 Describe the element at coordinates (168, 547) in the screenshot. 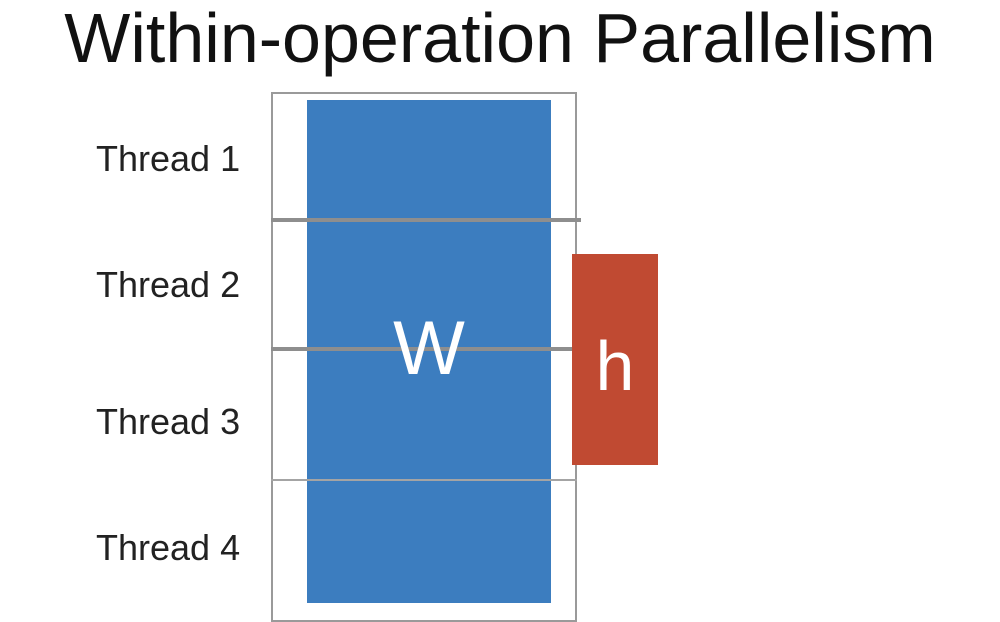

I see `thread-label-4: Thread 4` at that location.